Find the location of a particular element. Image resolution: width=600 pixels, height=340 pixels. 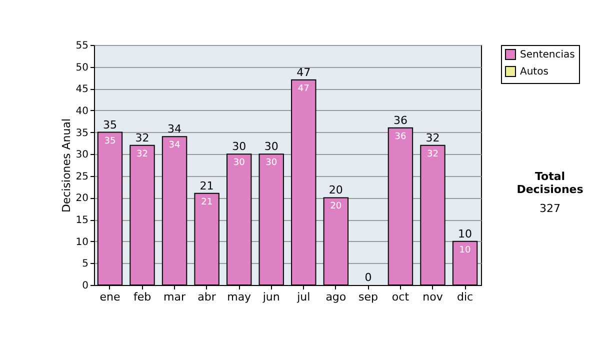

y-tick-label: 30 is located at coordinates (82, 155).